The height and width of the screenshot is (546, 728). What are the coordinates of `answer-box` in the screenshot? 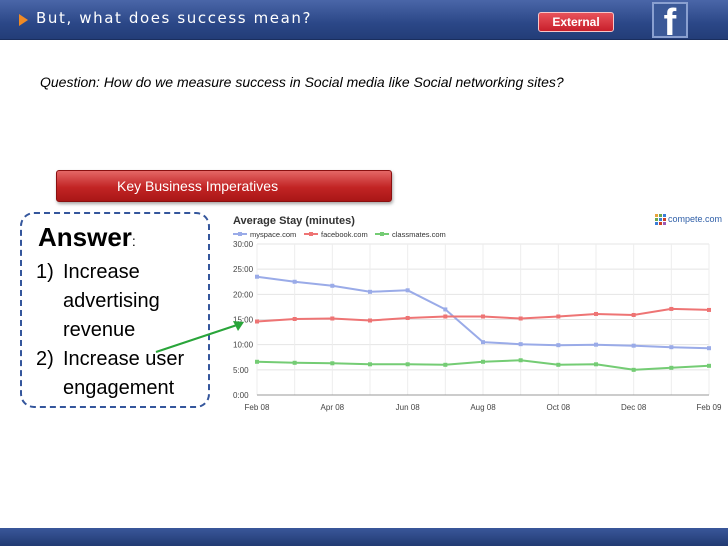 It's located at (115, 310).